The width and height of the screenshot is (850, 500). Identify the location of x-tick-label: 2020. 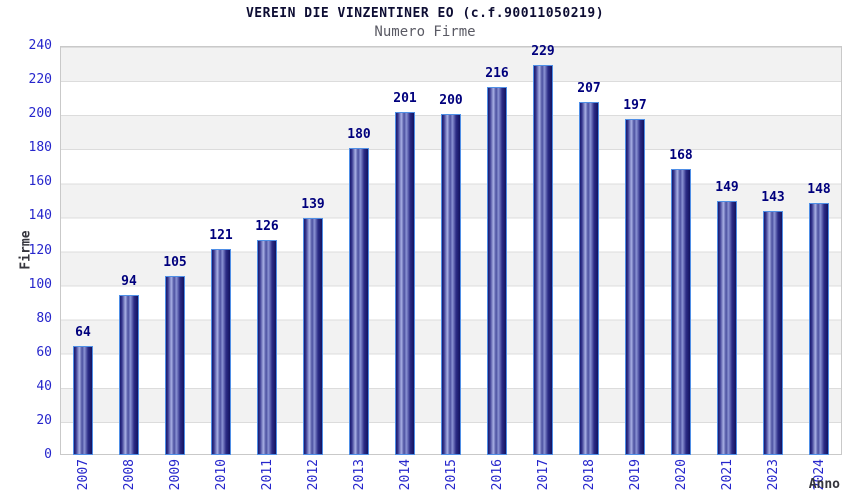
(681, 479).